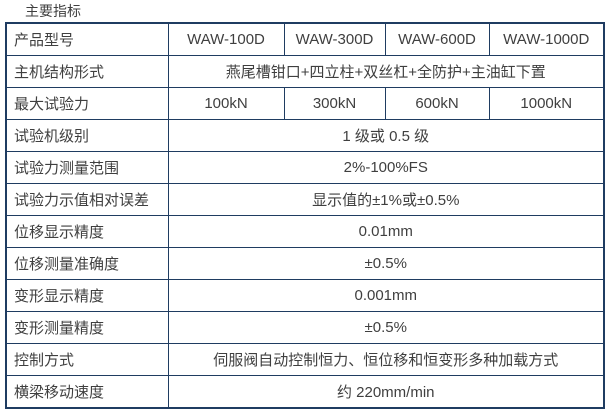 This screenshot has height=409, width=610. What do you see at coordinates (87, 167) in the screenshot?
I see `row-label: 试验力测量范围` at bounding box center [87, 167].